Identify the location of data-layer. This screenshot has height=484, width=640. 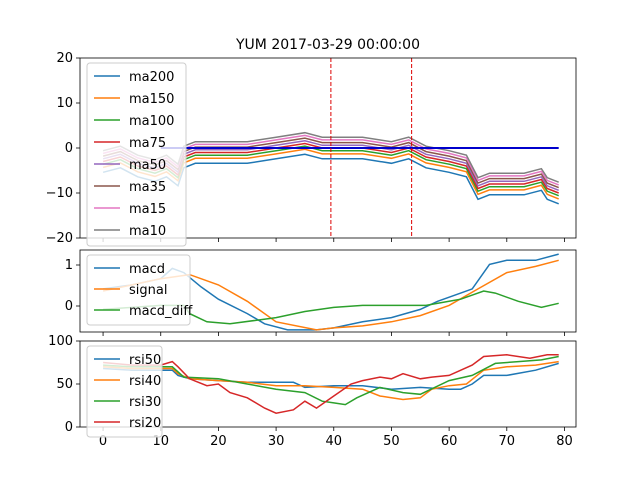
(331, 384).